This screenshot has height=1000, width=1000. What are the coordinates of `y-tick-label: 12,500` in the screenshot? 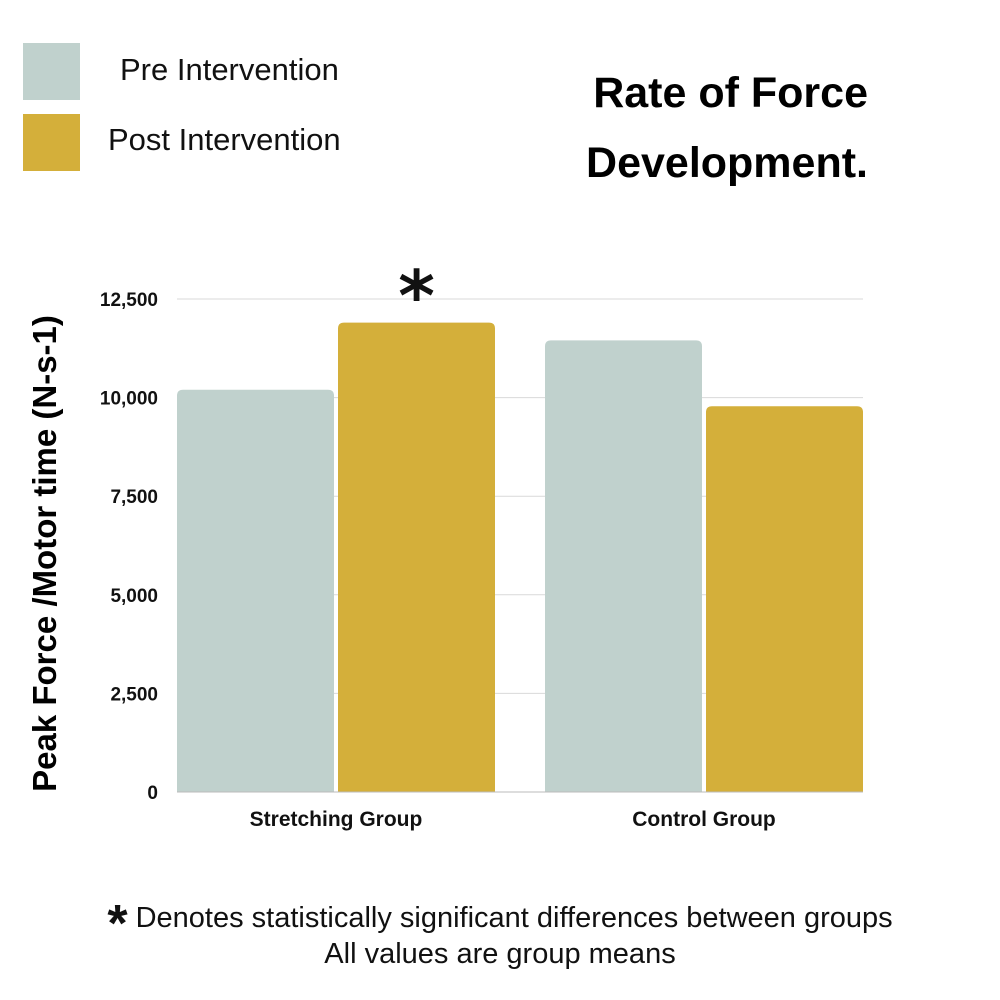 It's located at (129, 300).